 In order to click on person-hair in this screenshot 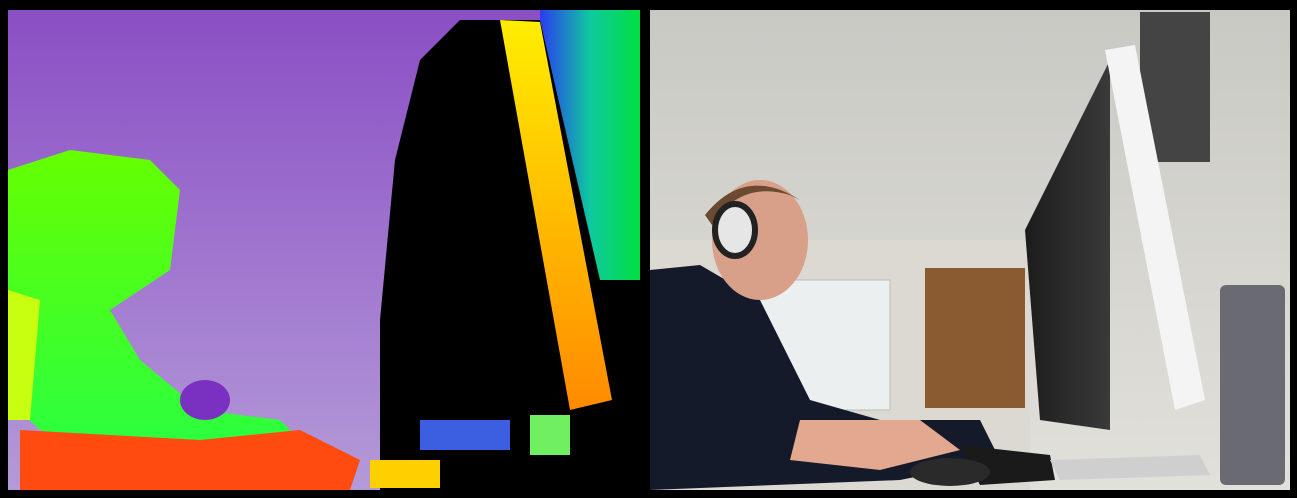, I will do `click(752, 205)`.